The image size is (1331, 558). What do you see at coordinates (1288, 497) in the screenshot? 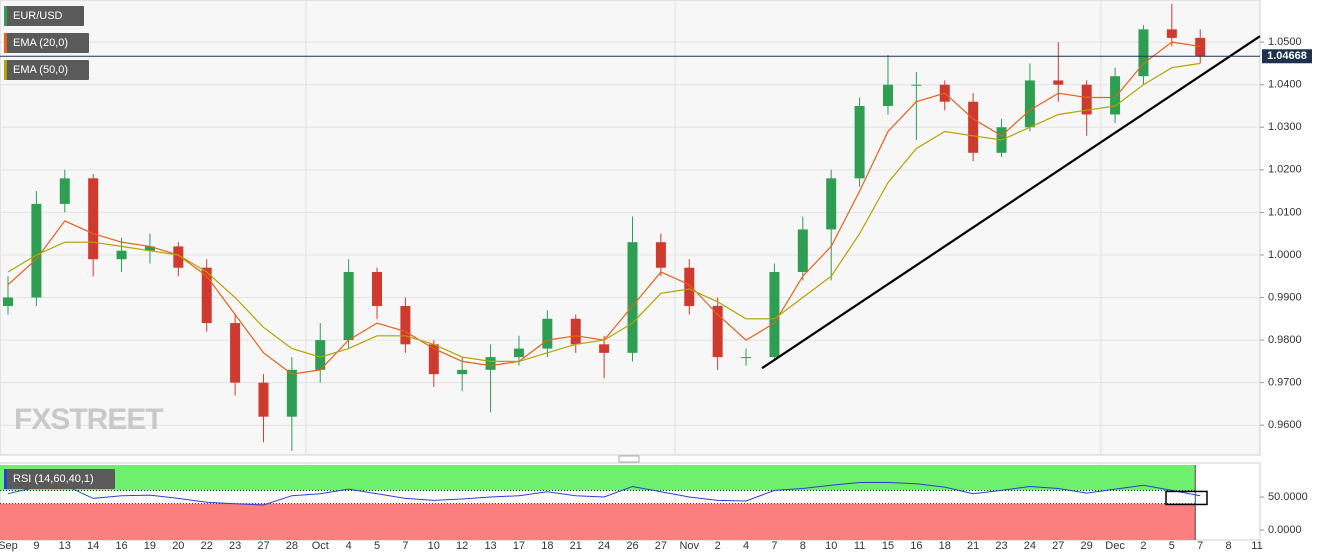
I see `y-tick-label: 50.0000` at bounding box center [1288, 497].